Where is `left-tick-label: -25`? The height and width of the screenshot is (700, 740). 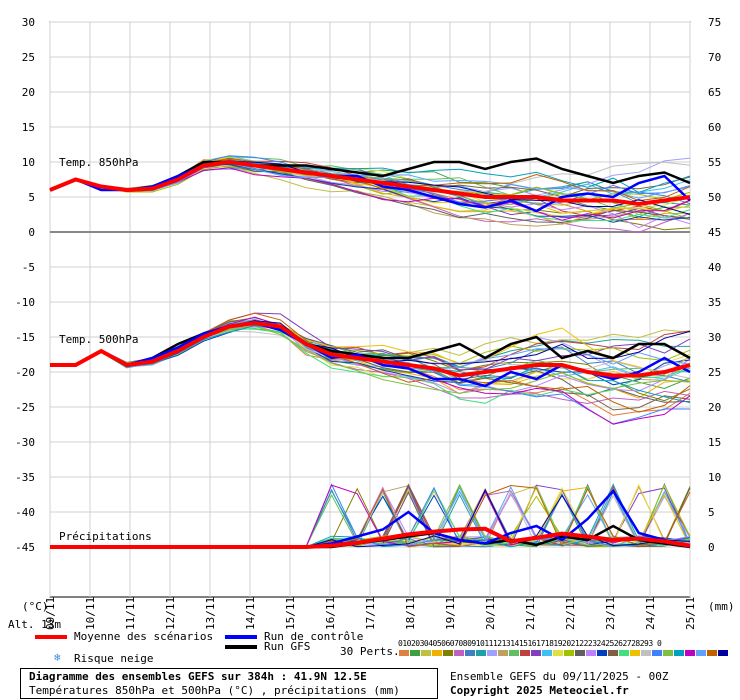 left-tick-label: -25 is located at coordinates (25, 407).